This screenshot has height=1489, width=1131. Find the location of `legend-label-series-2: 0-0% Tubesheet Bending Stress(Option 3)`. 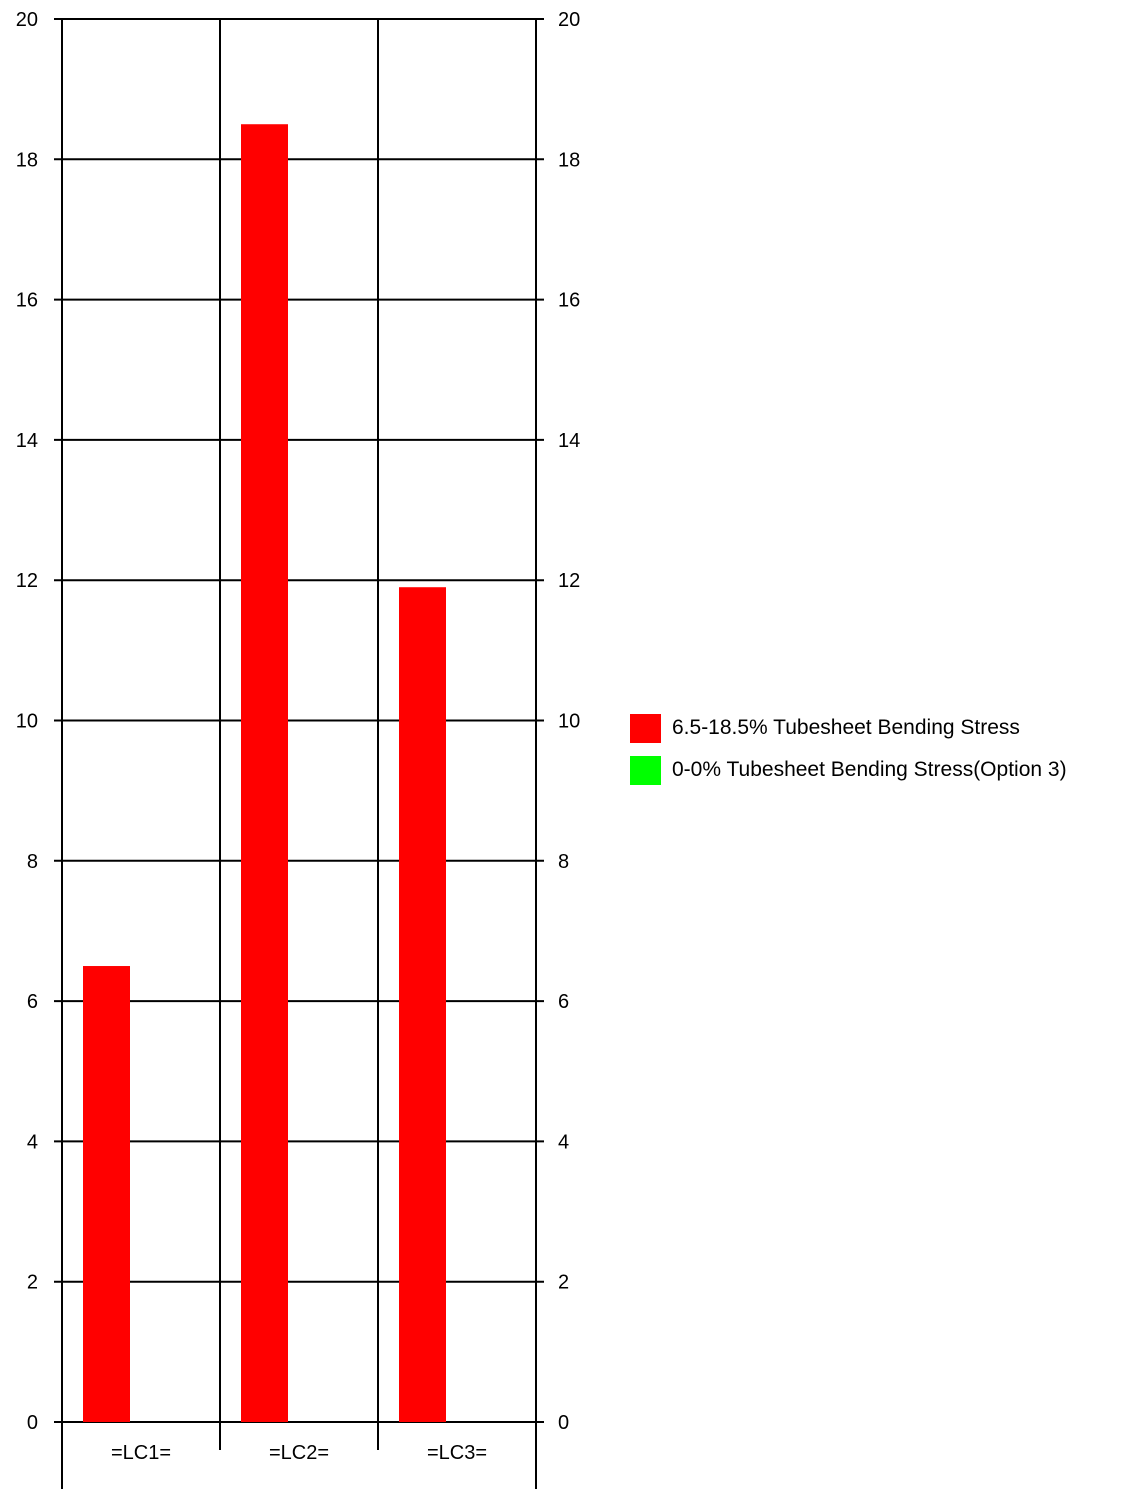

legend-label-series-2: 0-0% Tubesheet Bending Stress(Option 3) is located at coordinates (869, 769).